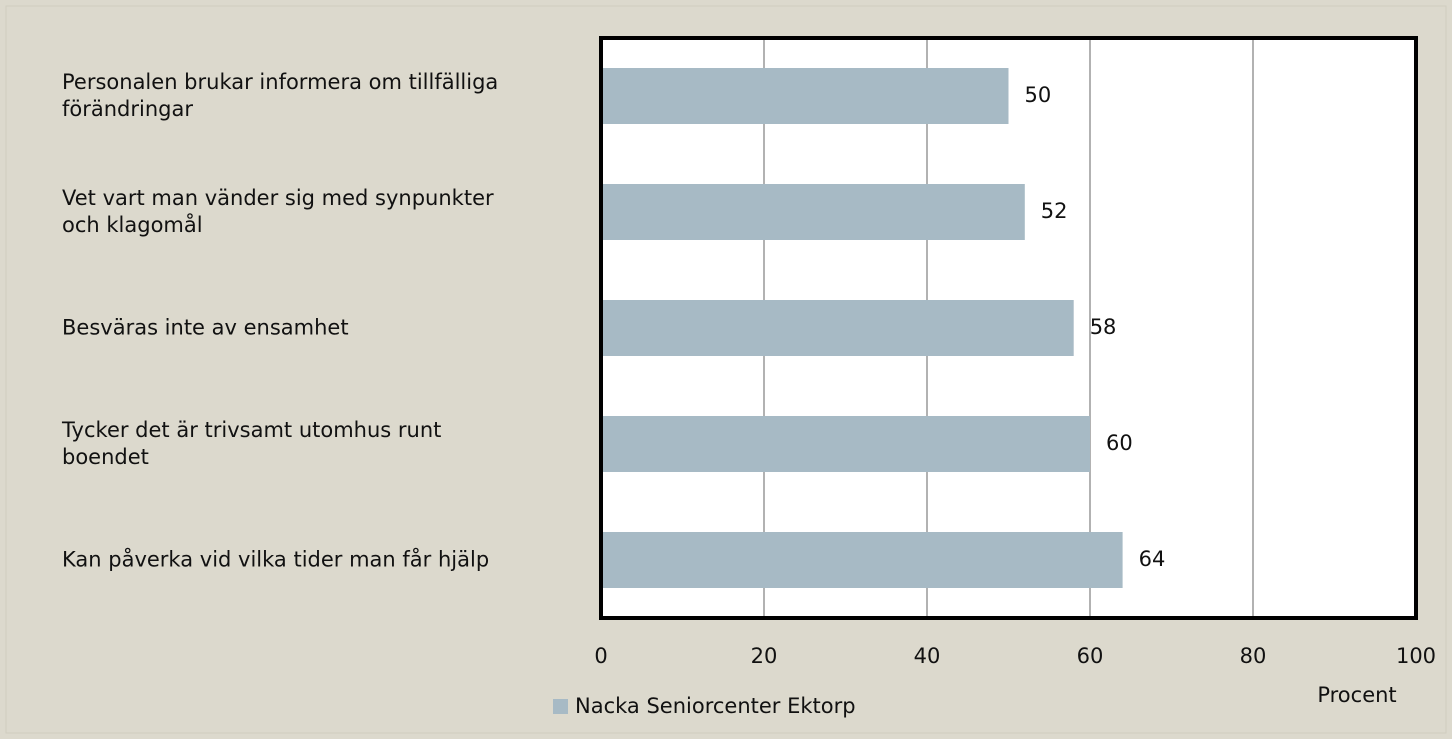 Image resolution: width=1452 pixels, height=739 pixels. I want to click on x-tick-label: 60, so click(1090, 656).